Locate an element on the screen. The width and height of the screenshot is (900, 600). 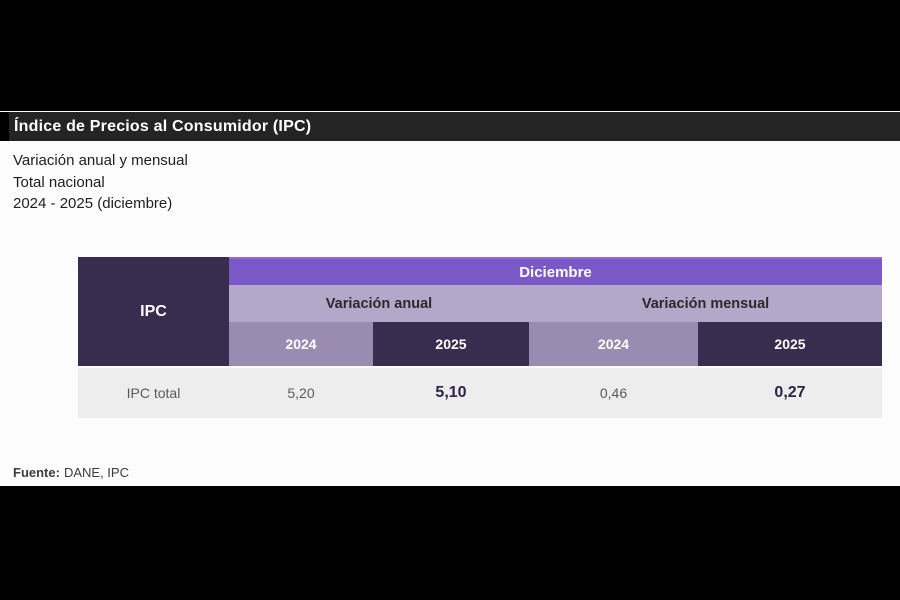
table-value-anual-2024: 5,20 is located at coordinates (301, 393).